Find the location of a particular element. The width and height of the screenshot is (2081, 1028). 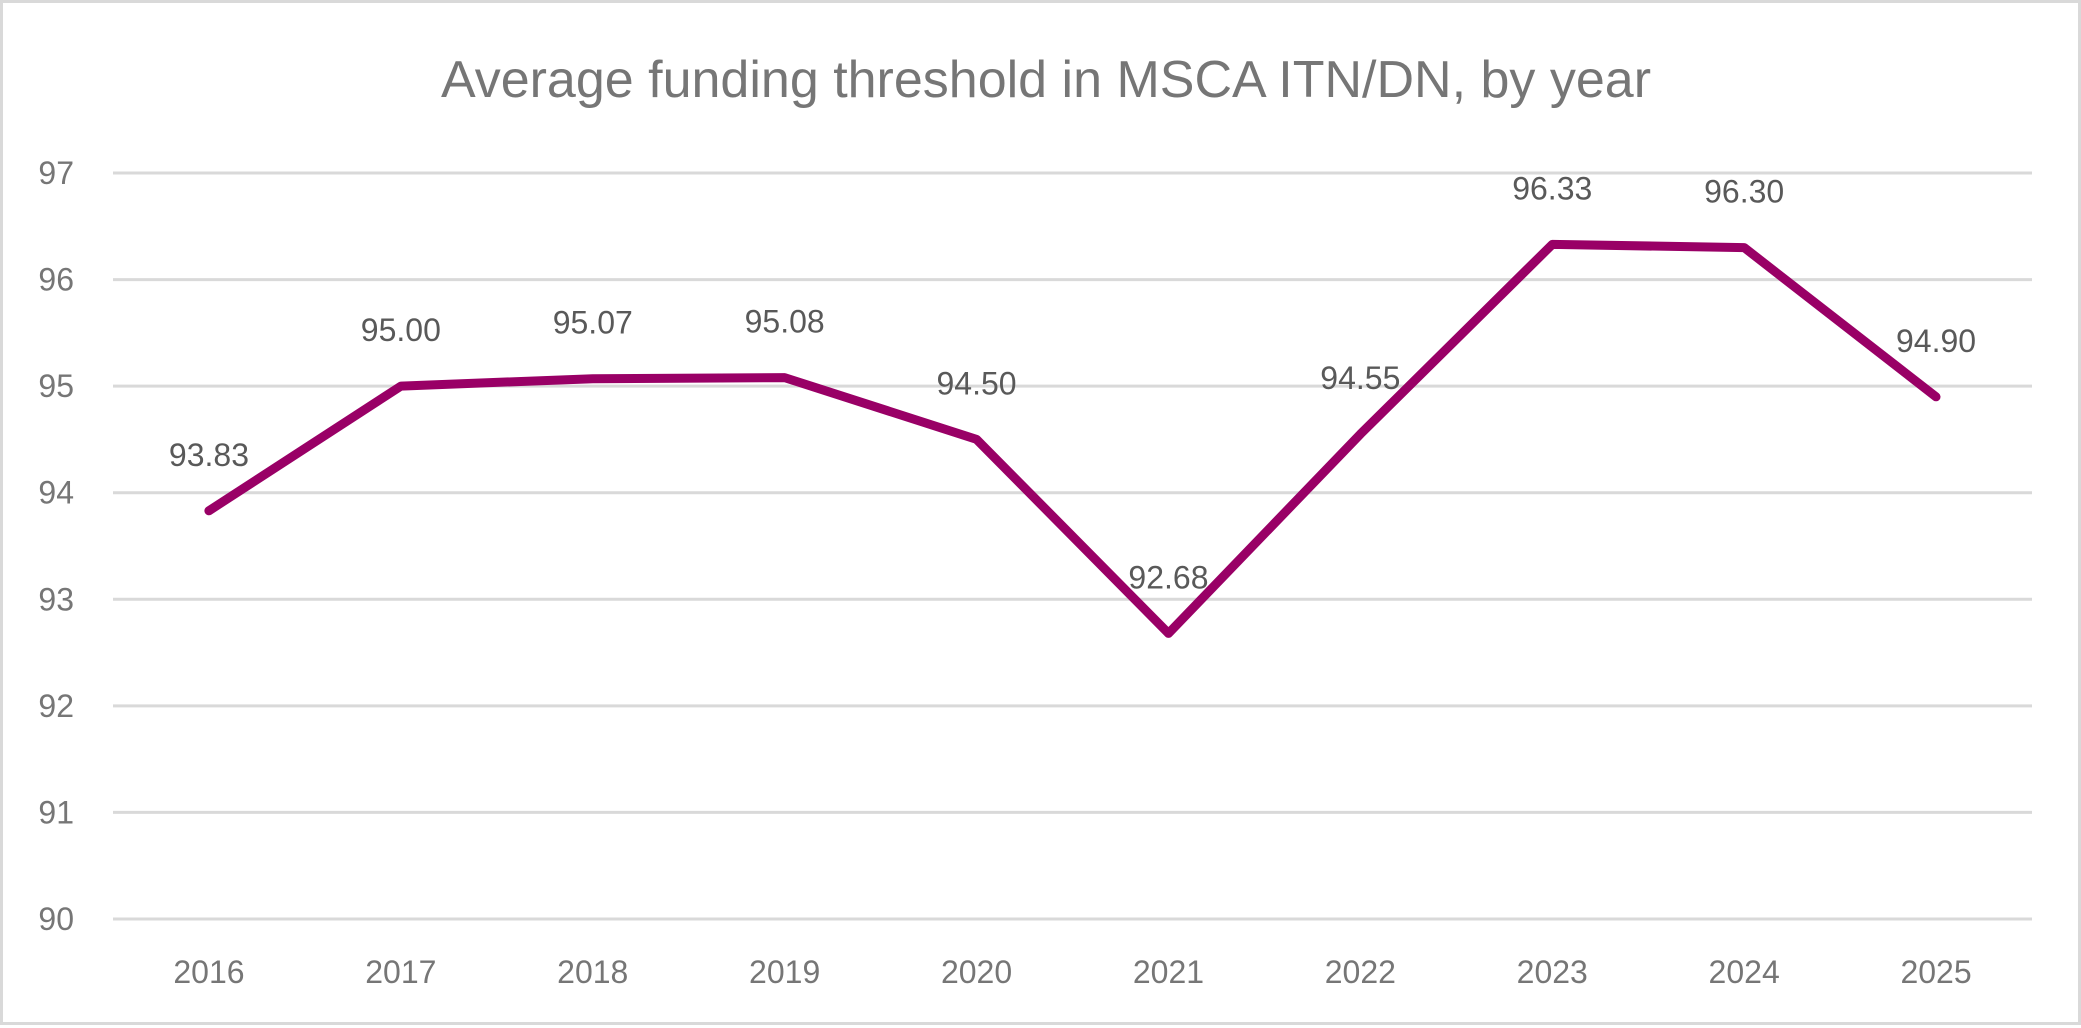

x-tick-label: 2017 is located at coordinates (400, 972).